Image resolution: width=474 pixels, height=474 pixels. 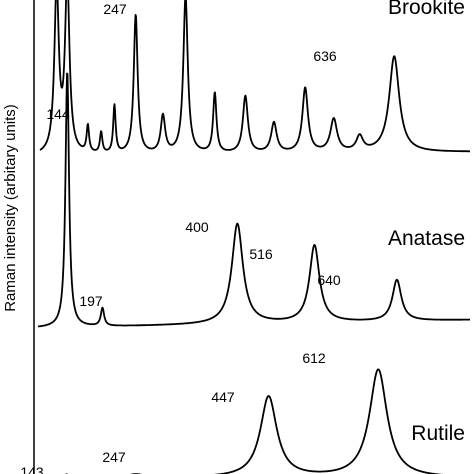 What do you see at coordinates (426, 9) in the screenshot?
I see `series-name-brookite: Brookite` at bounding box center [426, 9].